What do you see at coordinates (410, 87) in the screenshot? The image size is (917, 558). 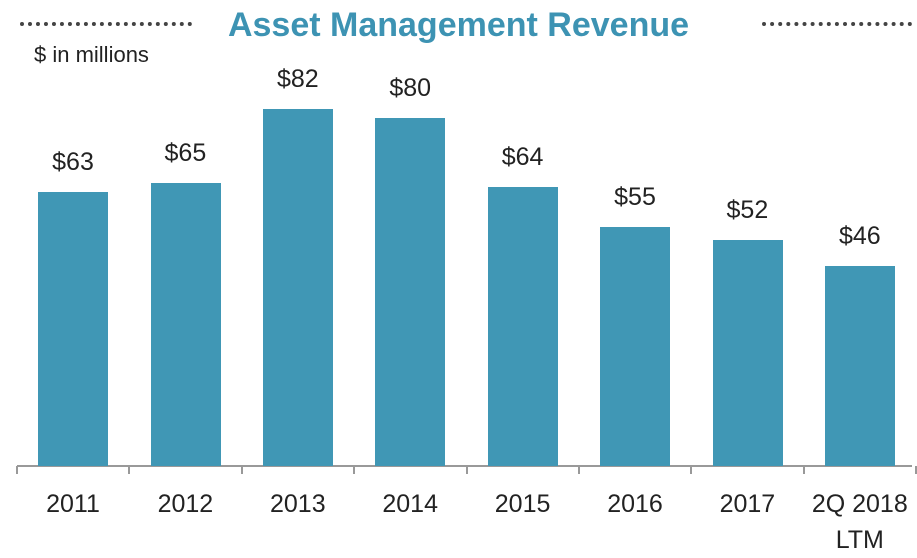 I see `data-label: $80` at bounding box center [410, 87].